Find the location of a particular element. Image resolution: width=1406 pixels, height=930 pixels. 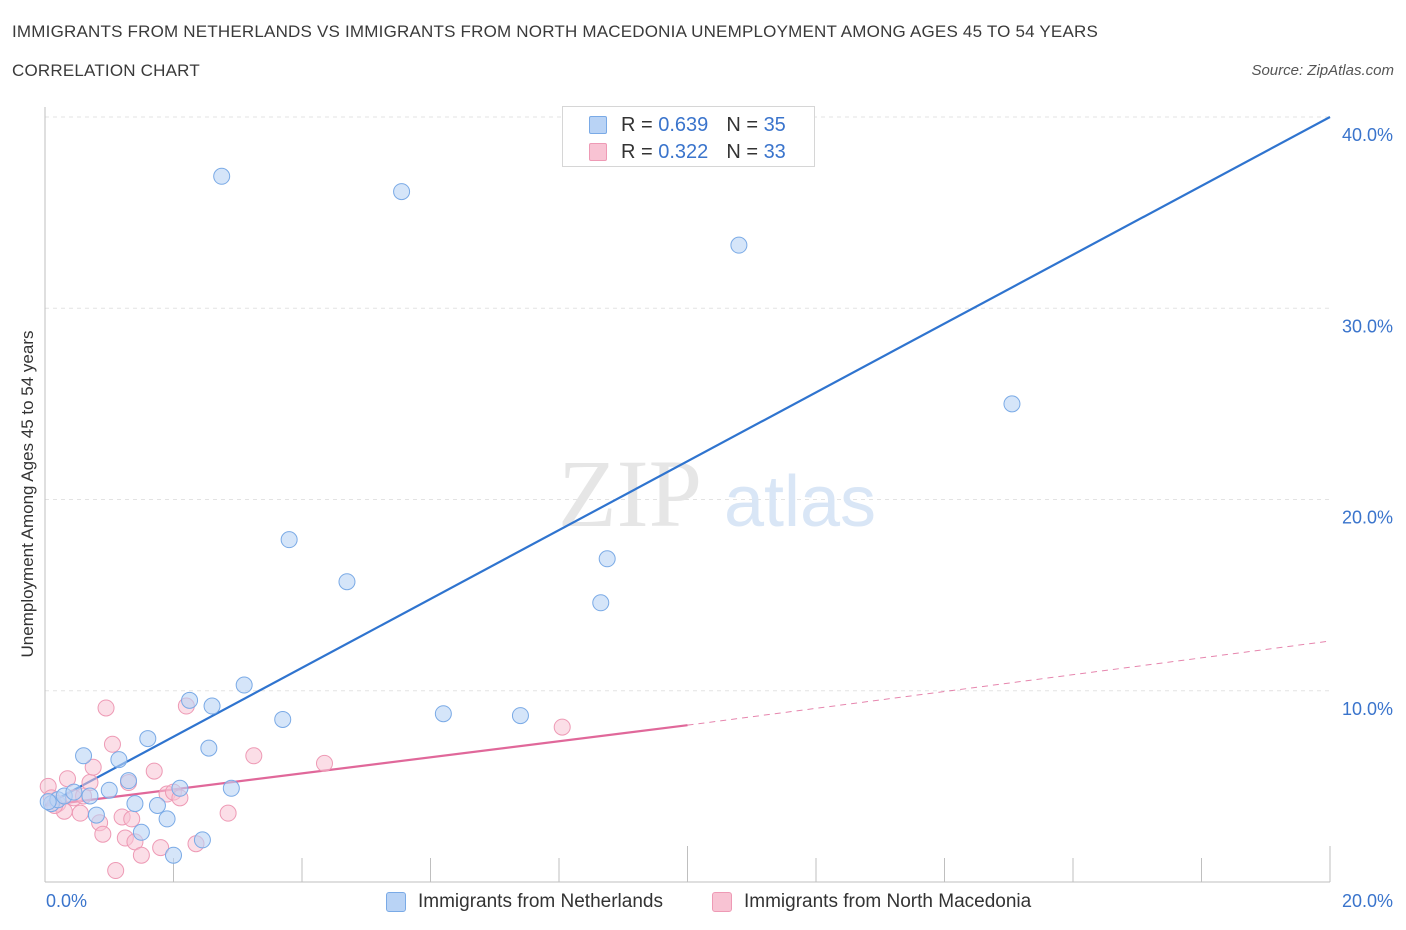

correlation-legend: R = 0.639 N = 35 R = 0.322 N = 33 is located at coordinates (688, 136).